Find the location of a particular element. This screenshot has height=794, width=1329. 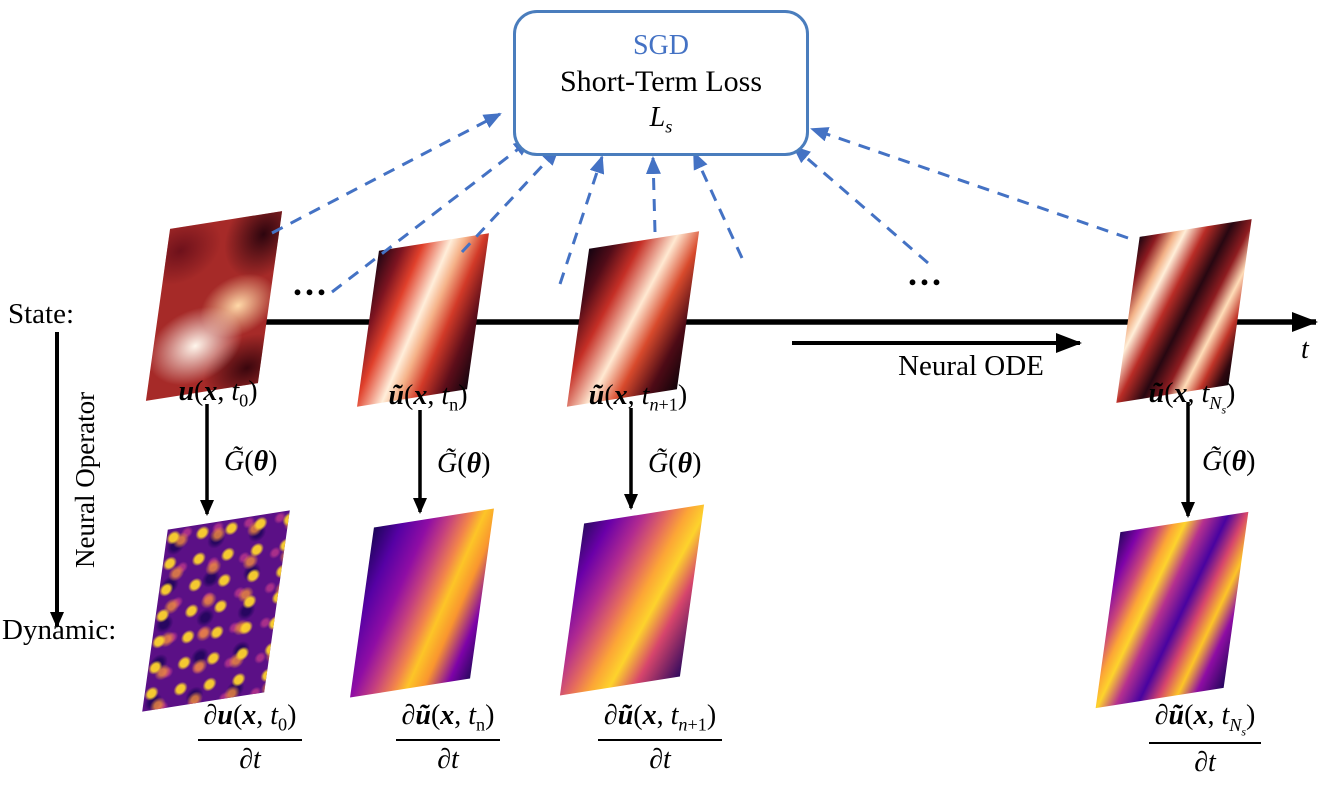

dynamic-snapshot-tNs is located at coordinates (1172, 610).